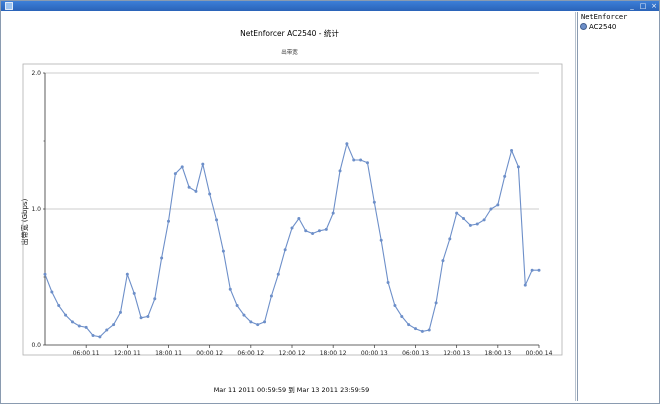 The height and width of the screenshot is (404, 660). I want to click on x-tick-label: 00:00 12, so click(209, 353).